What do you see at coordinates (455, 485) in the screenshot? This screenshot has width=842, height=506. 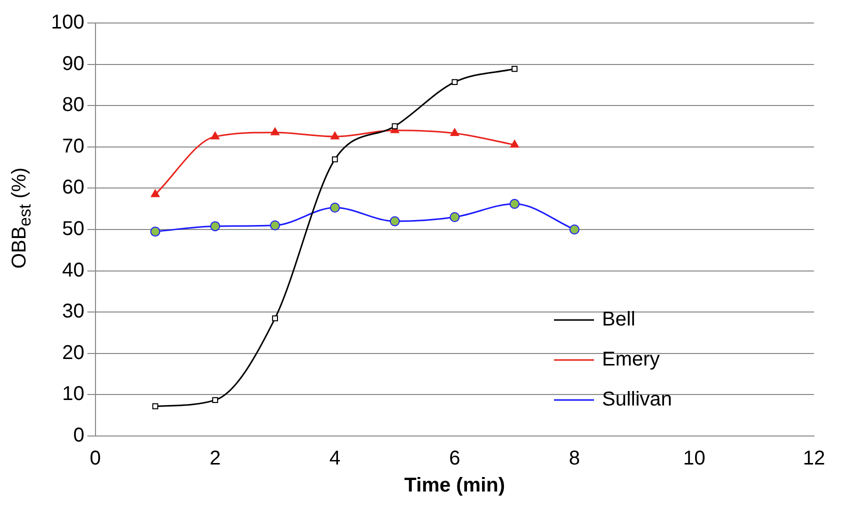 I see `x-axis-title: Time (min)` at bounding box center [455, 485].